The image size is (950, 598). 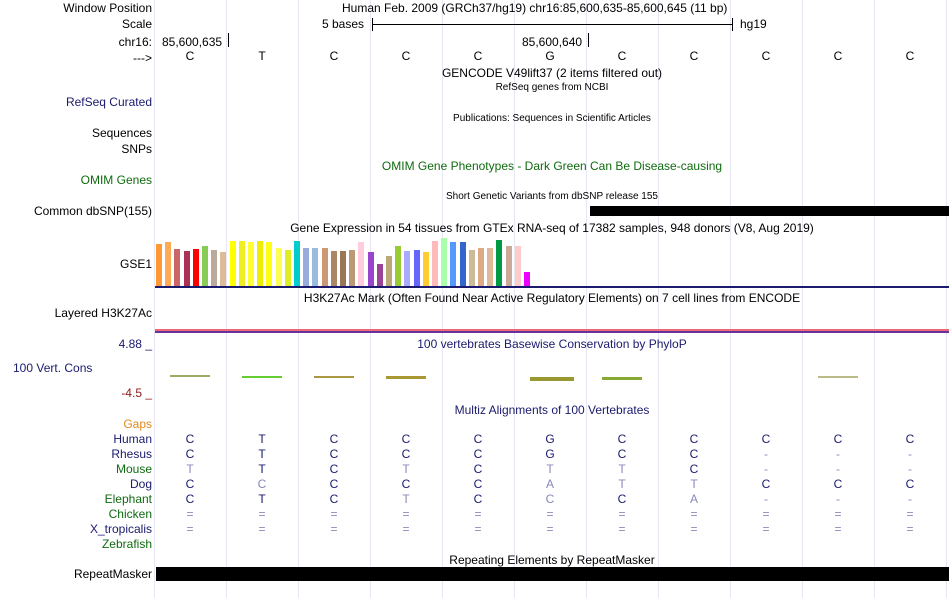 I want to click on gaps-label: Gaps, so click(x=137, y=424).